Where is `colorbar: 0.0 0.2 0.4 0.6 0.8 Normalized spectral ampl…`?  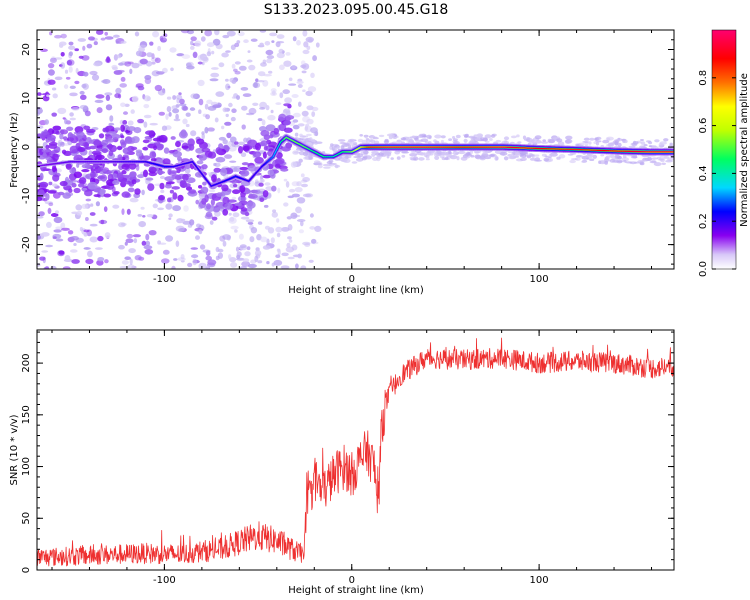 colorbar: 0.0 0.2 0.4 0.6 0.8 Normalized spectral ampl… is located at coordinates (724, 153).